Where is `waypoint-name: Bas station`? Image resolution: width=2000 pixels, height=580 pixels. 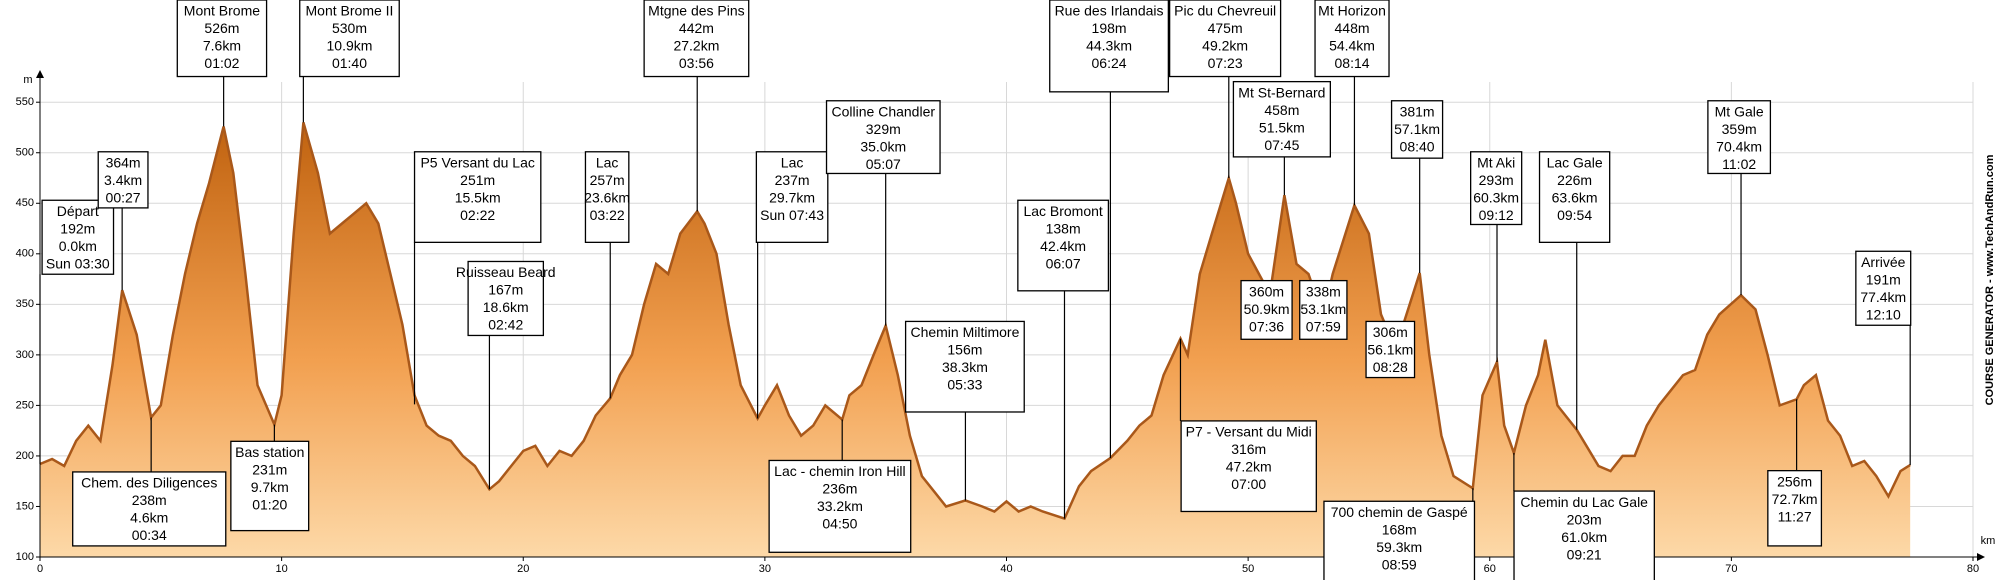
waypoint-name: Bas station is located at coordinates (269, 452).